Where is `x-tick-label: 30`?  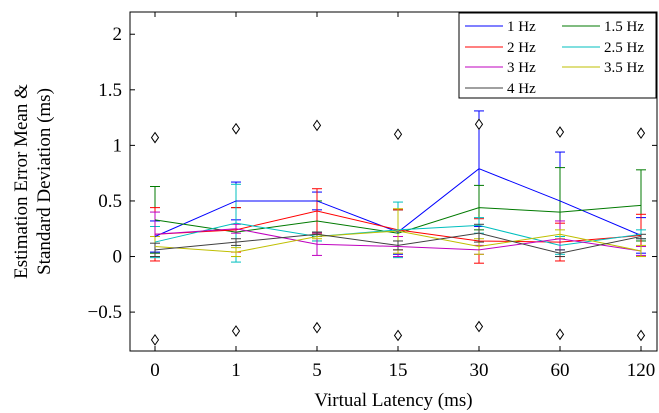 x-tick-label: 30 is located at coordinates (479, 370).